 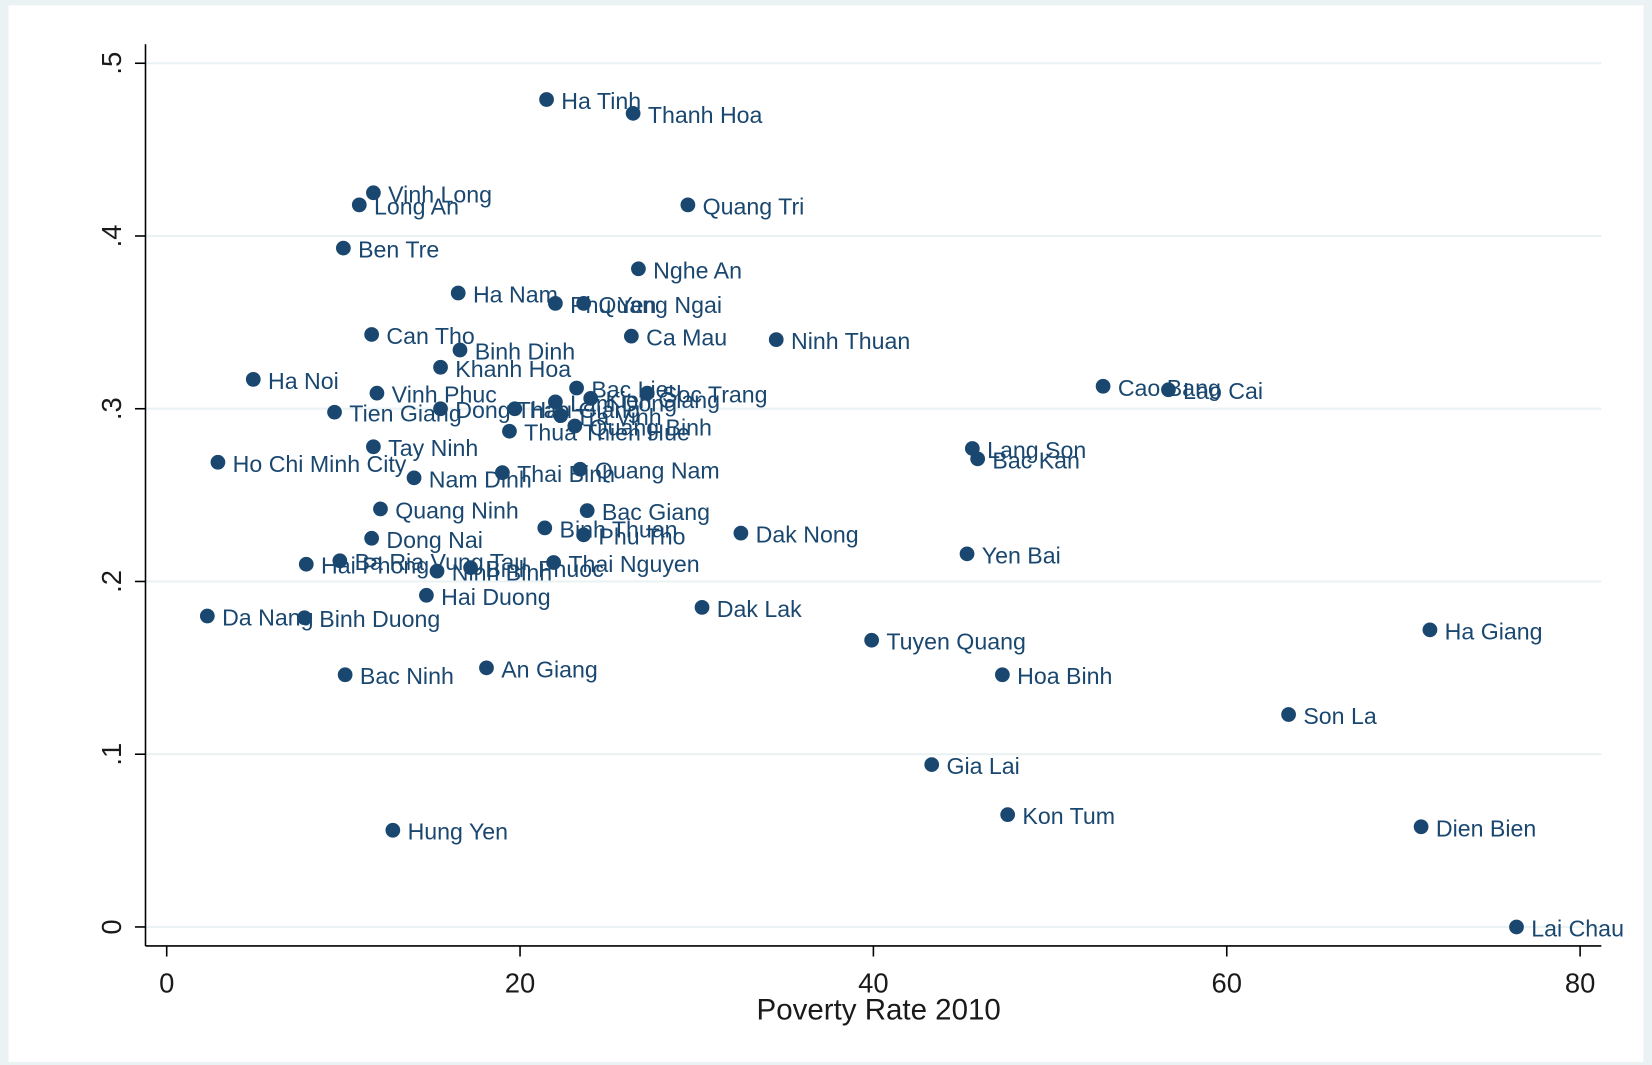 What do you see at coordinates (1036, 460) in the screenshot?
I see `point-label: Bac Kan` at bounding box center [1036, 460].